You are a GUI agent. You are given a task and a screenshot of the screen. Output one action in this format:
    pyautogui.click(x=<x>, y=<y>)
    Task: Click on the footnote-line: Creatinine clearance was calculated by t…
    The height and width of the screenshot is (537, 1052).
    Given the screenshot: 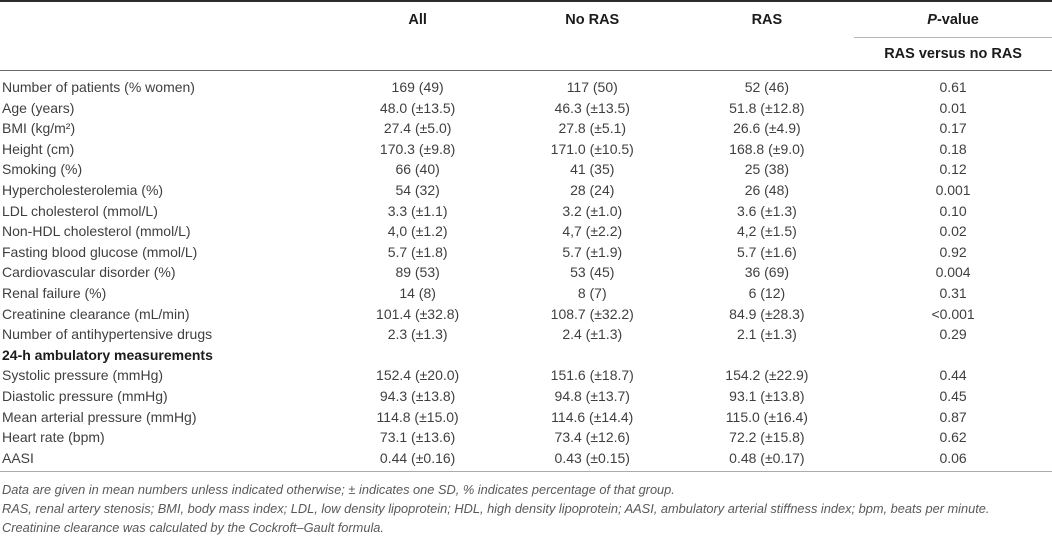 What is the action you would take?
    pyautogui.click(x=193, y=528)
    